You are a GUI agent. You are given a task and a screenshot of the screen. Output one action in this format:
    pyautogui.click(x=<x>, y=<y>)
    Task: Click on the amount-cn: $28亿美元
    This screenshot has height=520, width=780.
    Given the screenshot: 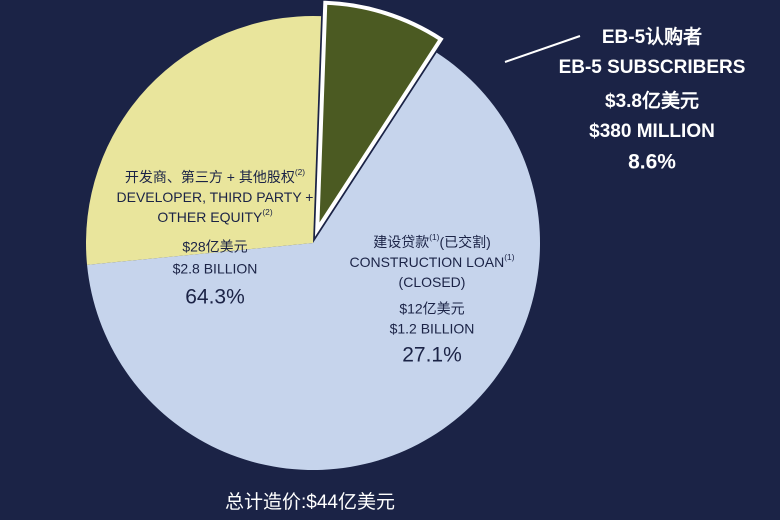 What is the action you would take?
    pyautogui.click(x=214, y=247)
    